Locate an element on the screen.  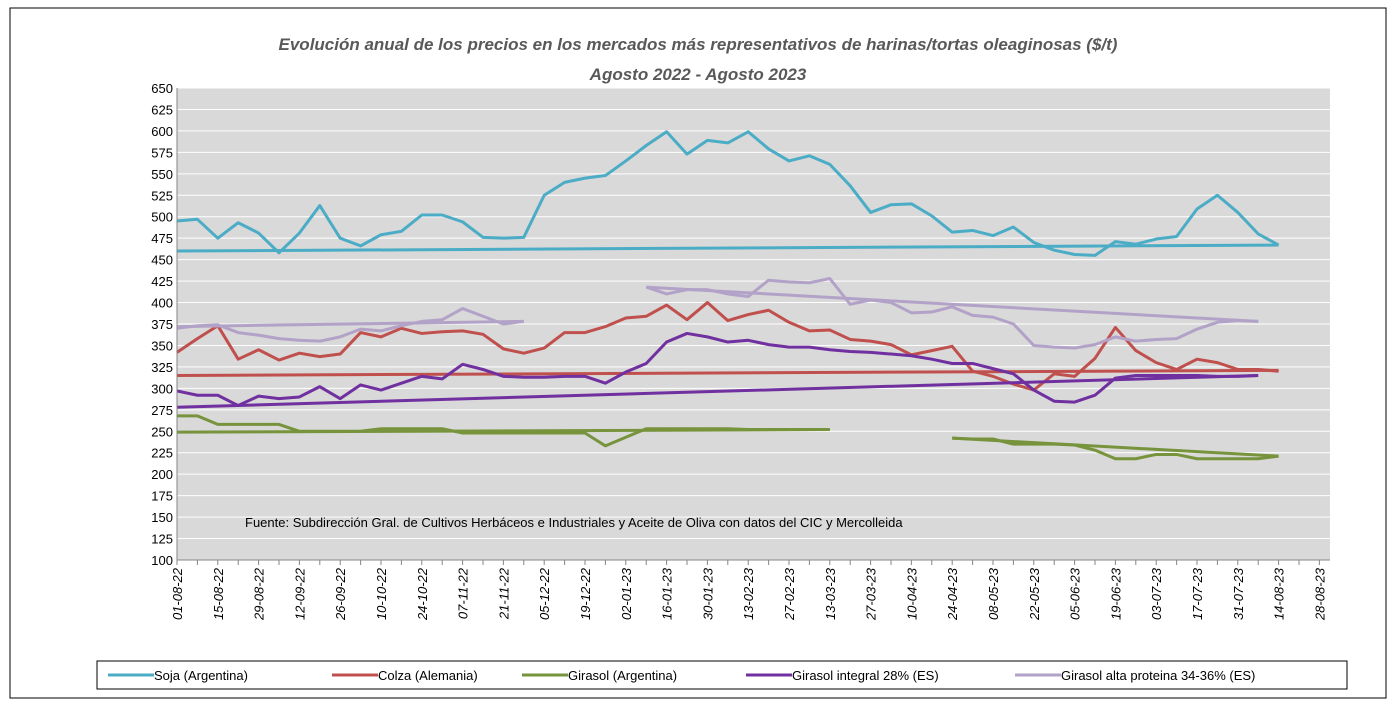
y-tick-label: 200 is located at coordinates (162, 474).